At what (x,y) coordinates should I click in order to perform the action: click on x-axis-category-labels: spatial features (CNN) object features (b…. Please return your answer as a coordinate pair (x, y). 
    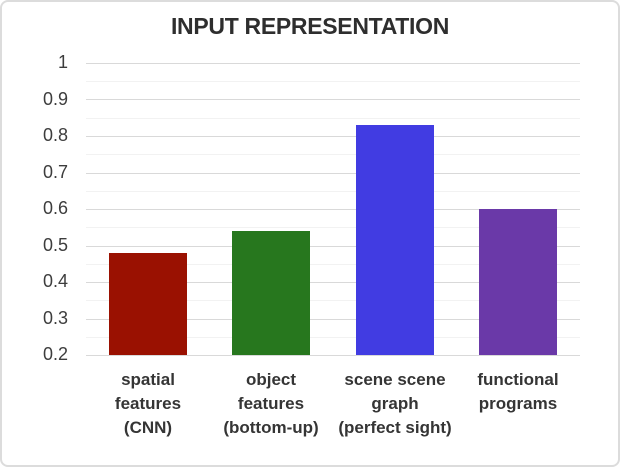
    Looking at the image, I should click on (333, 410).